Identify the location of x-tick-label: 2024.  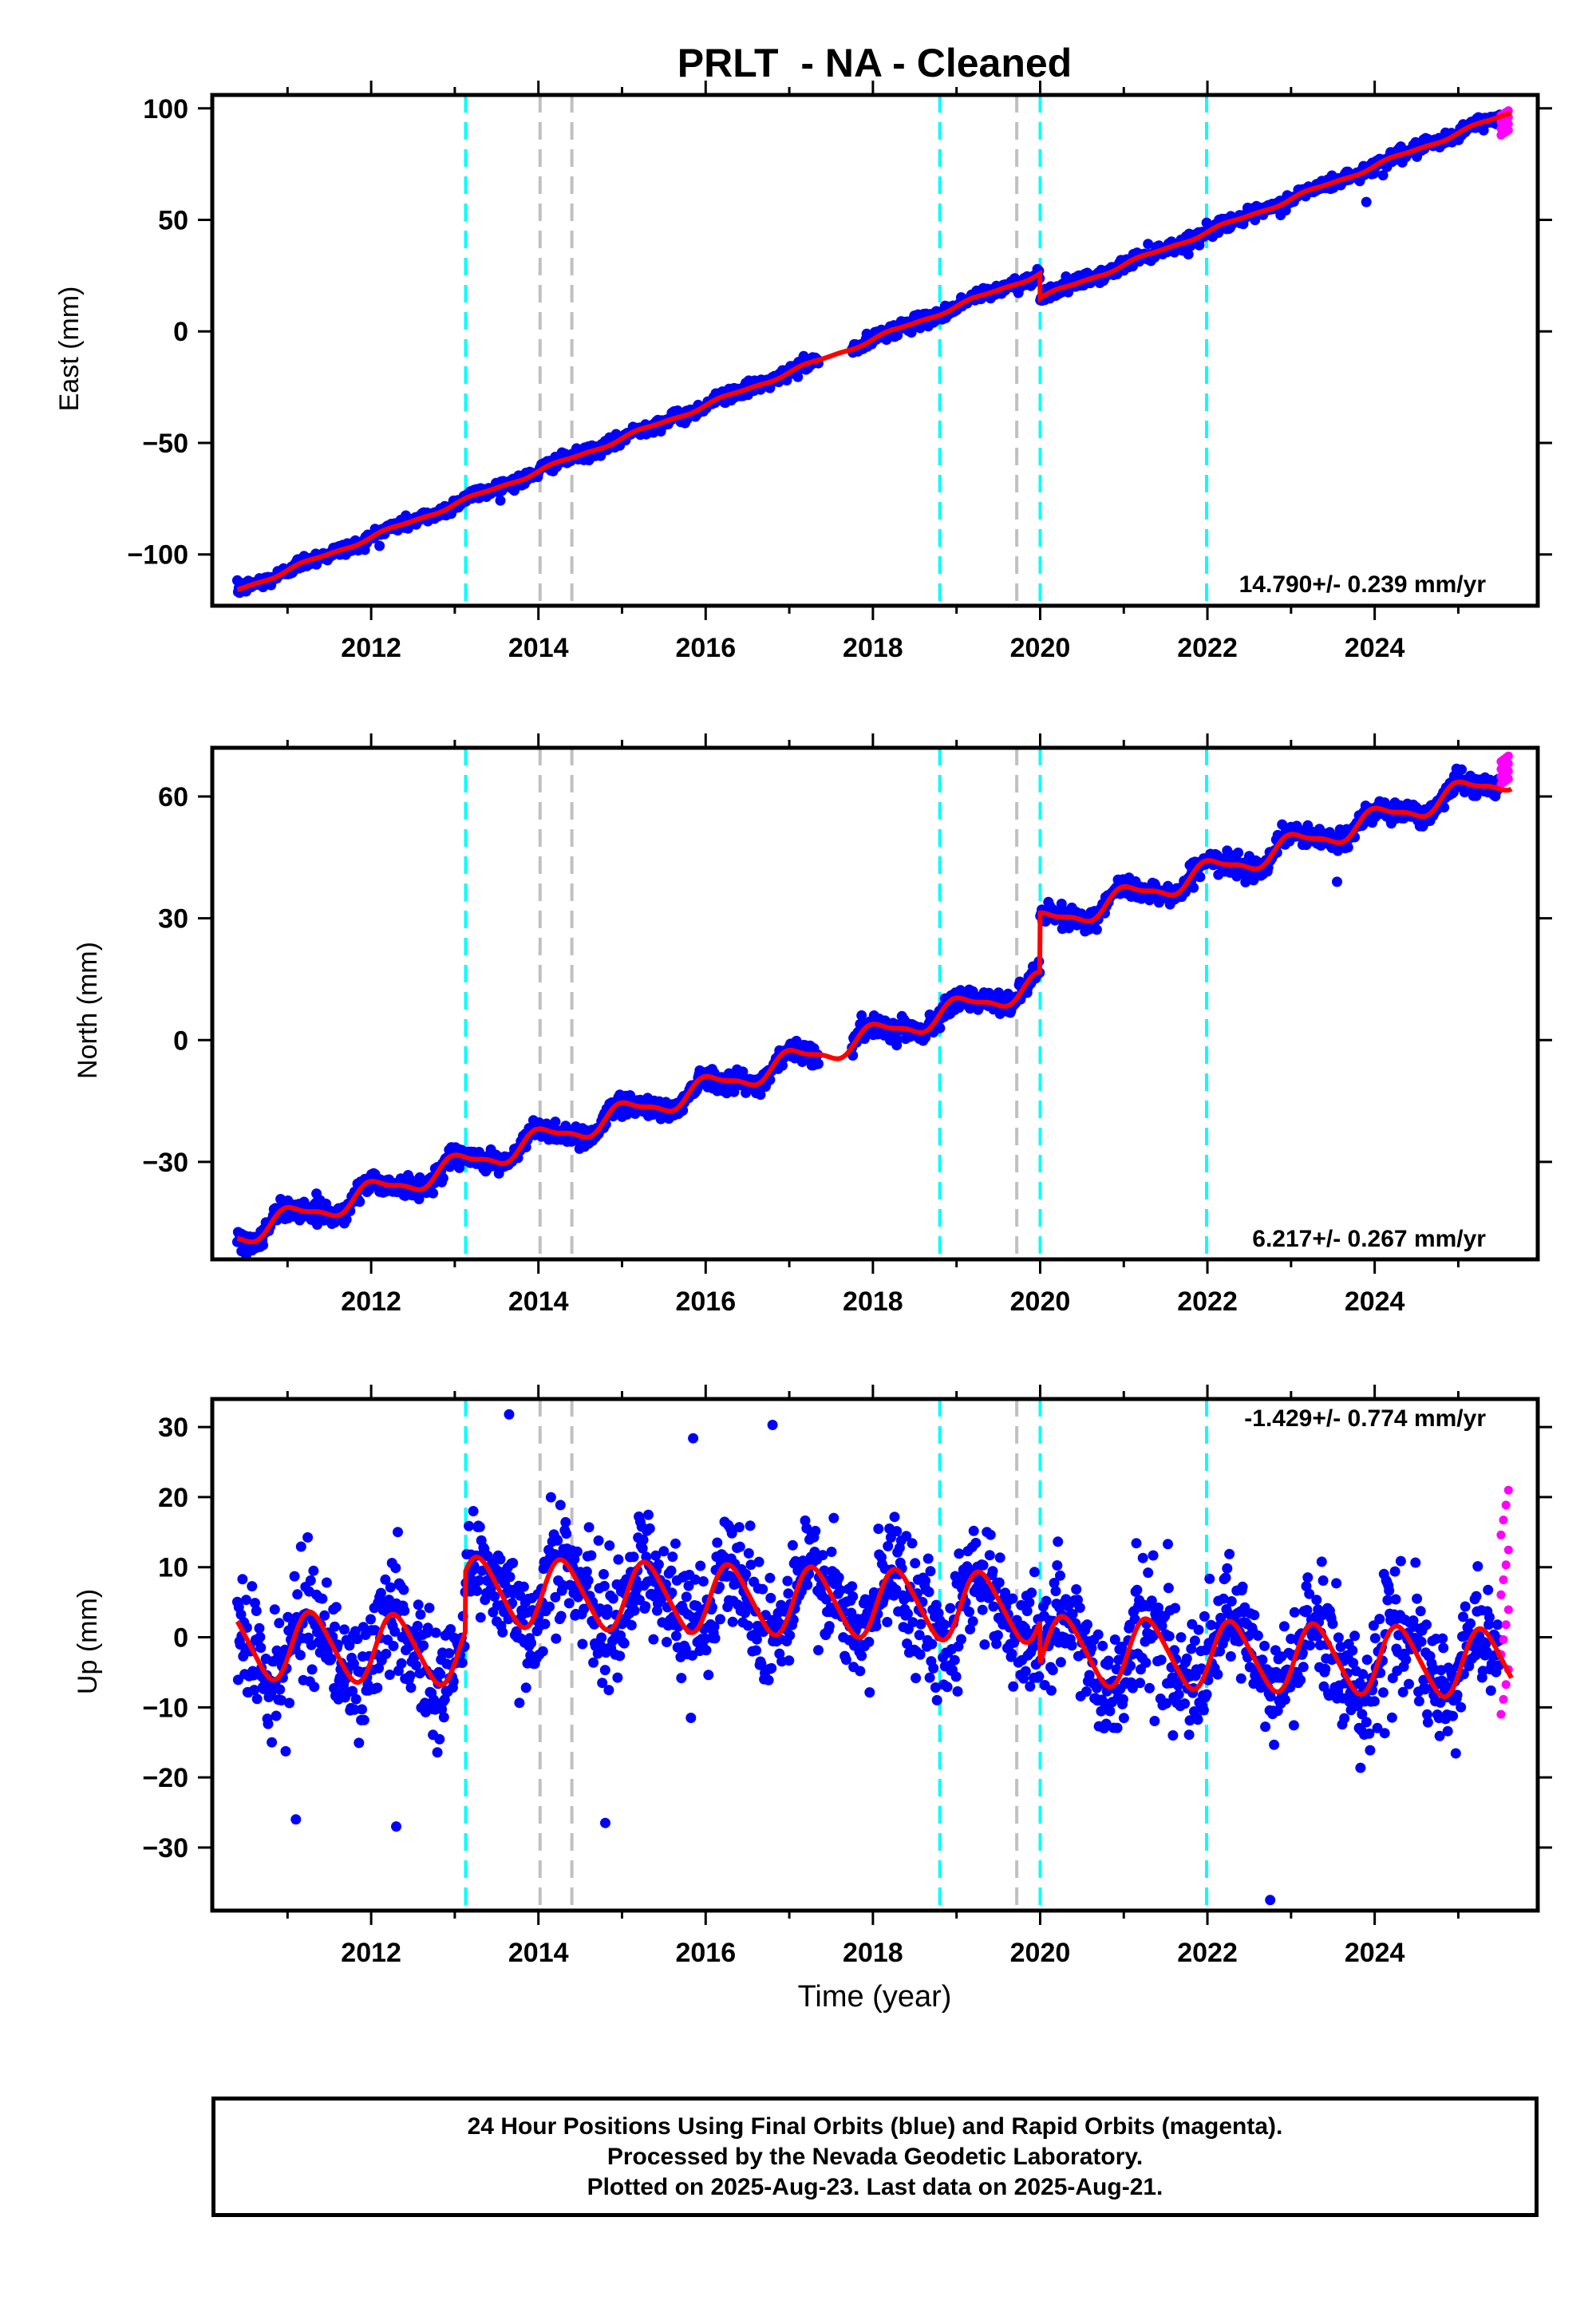
(1375, 1301).